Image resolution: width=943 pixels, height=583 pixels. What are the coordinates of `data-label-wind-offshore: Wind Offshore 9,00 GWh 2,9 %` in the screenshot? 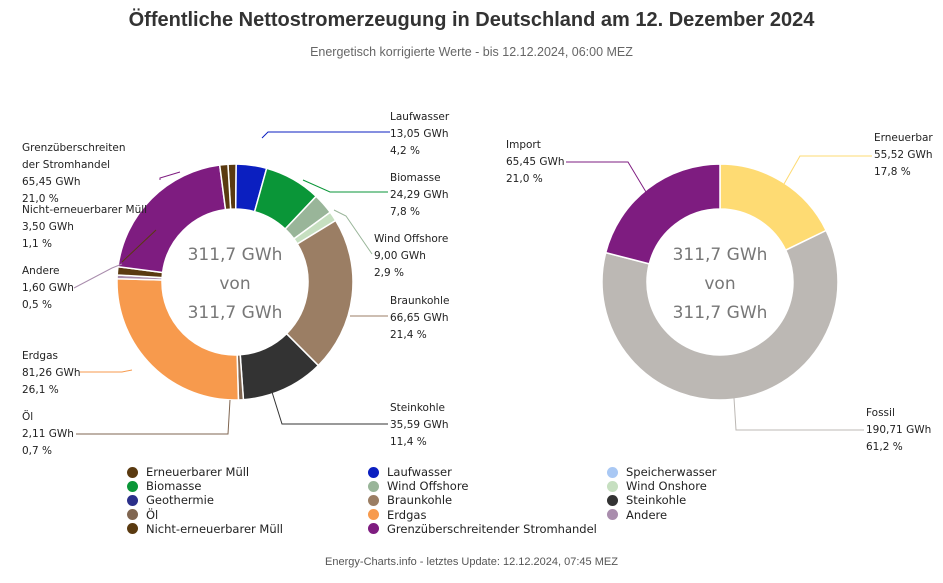 It's located at (390, 244).